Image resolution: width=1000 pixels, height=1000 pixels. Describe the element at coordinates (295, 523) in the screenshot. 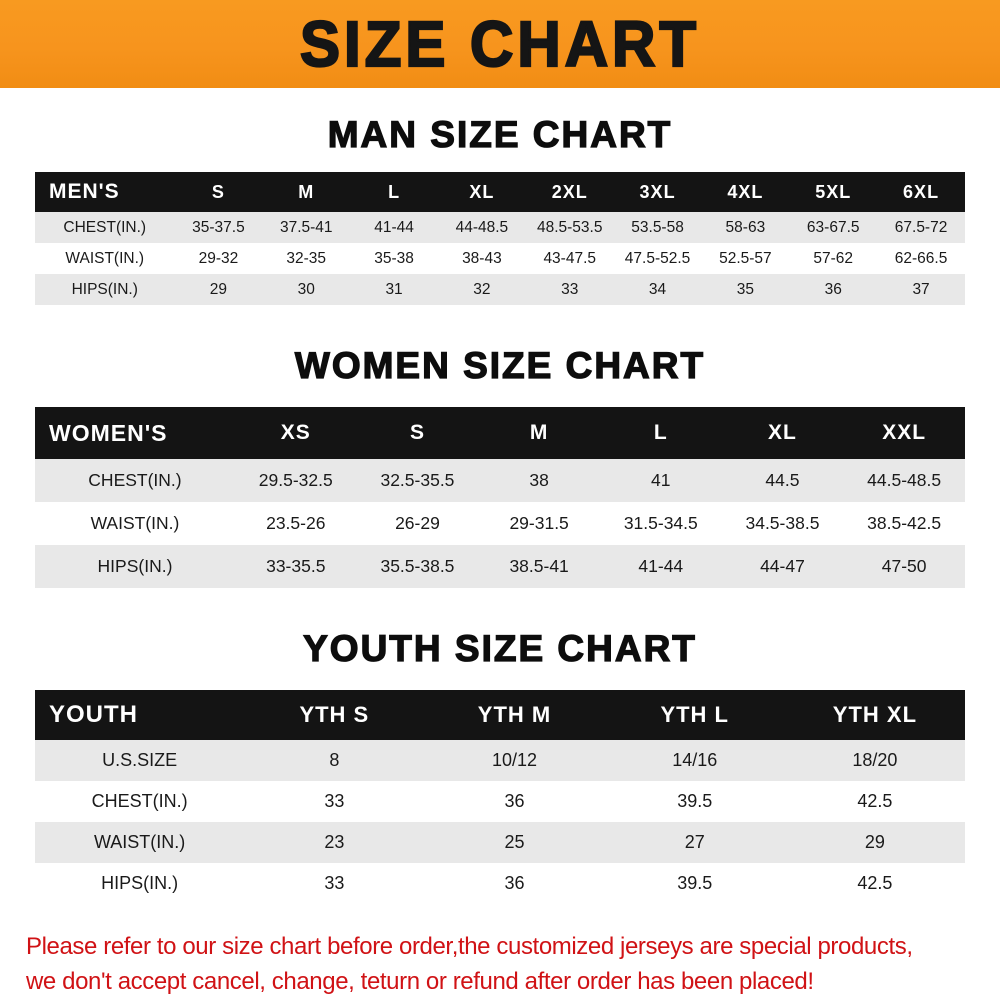

I see `size-value-cell: 23.5-26` at that location.